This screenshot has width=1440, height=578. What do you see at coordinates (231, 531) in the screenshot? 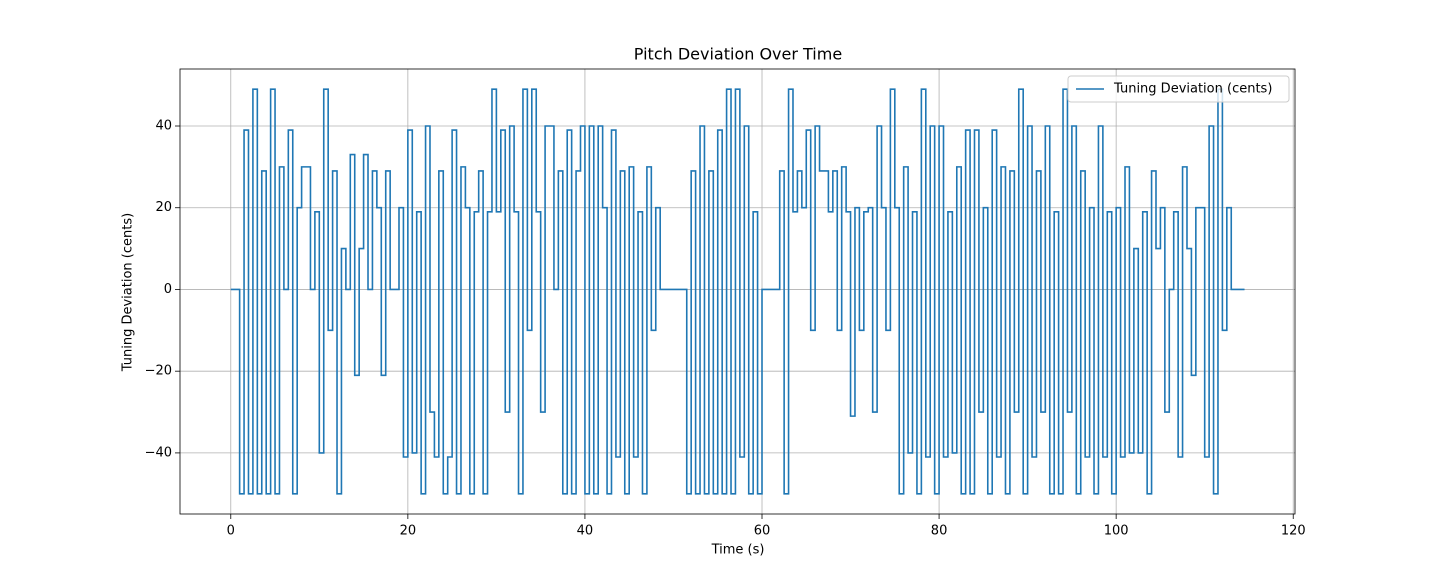
I see `x-tick-label: 0` at bounding box center [231, 531].